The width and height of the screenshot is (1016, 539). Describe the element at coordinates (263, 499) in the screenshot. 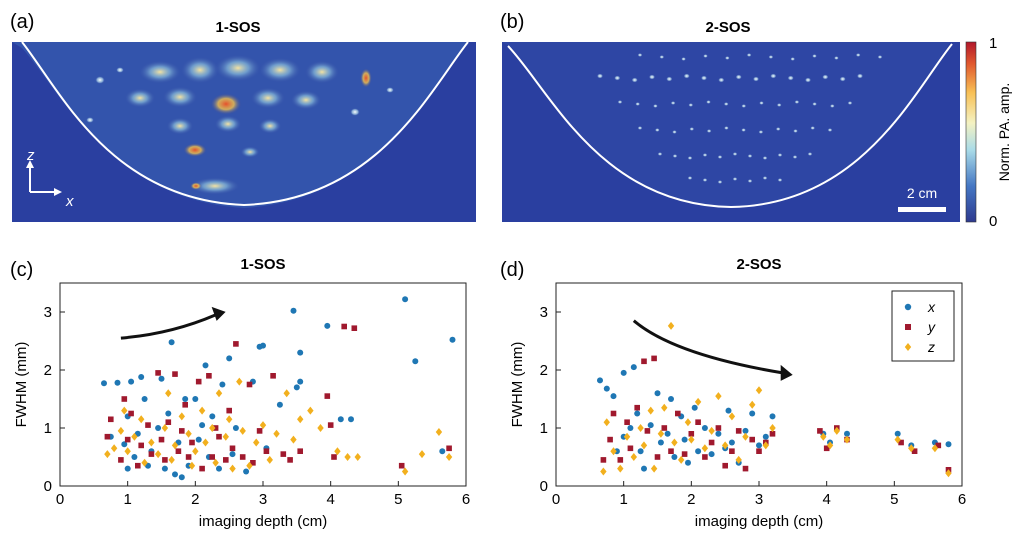

I see `x-tick-label: 3` at that location.